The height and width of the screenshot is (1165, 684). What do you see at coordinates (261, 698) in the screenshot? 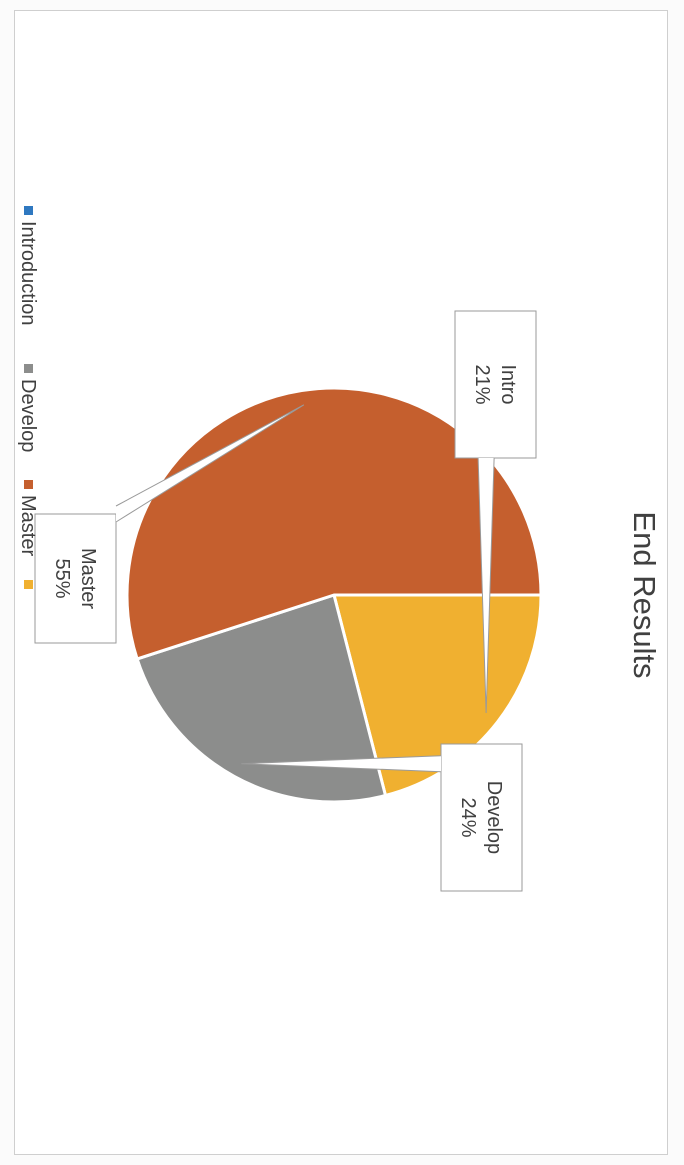
I see `pie-slice-develop` at bounding box center [261, 698].